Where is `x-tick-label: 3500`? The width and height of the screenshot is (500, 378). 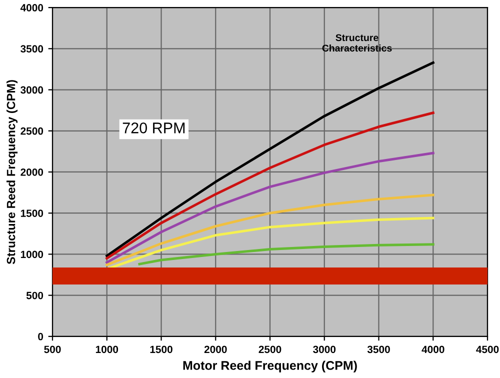
x-tick-label: 3500 is located at coordinates (378, 350).